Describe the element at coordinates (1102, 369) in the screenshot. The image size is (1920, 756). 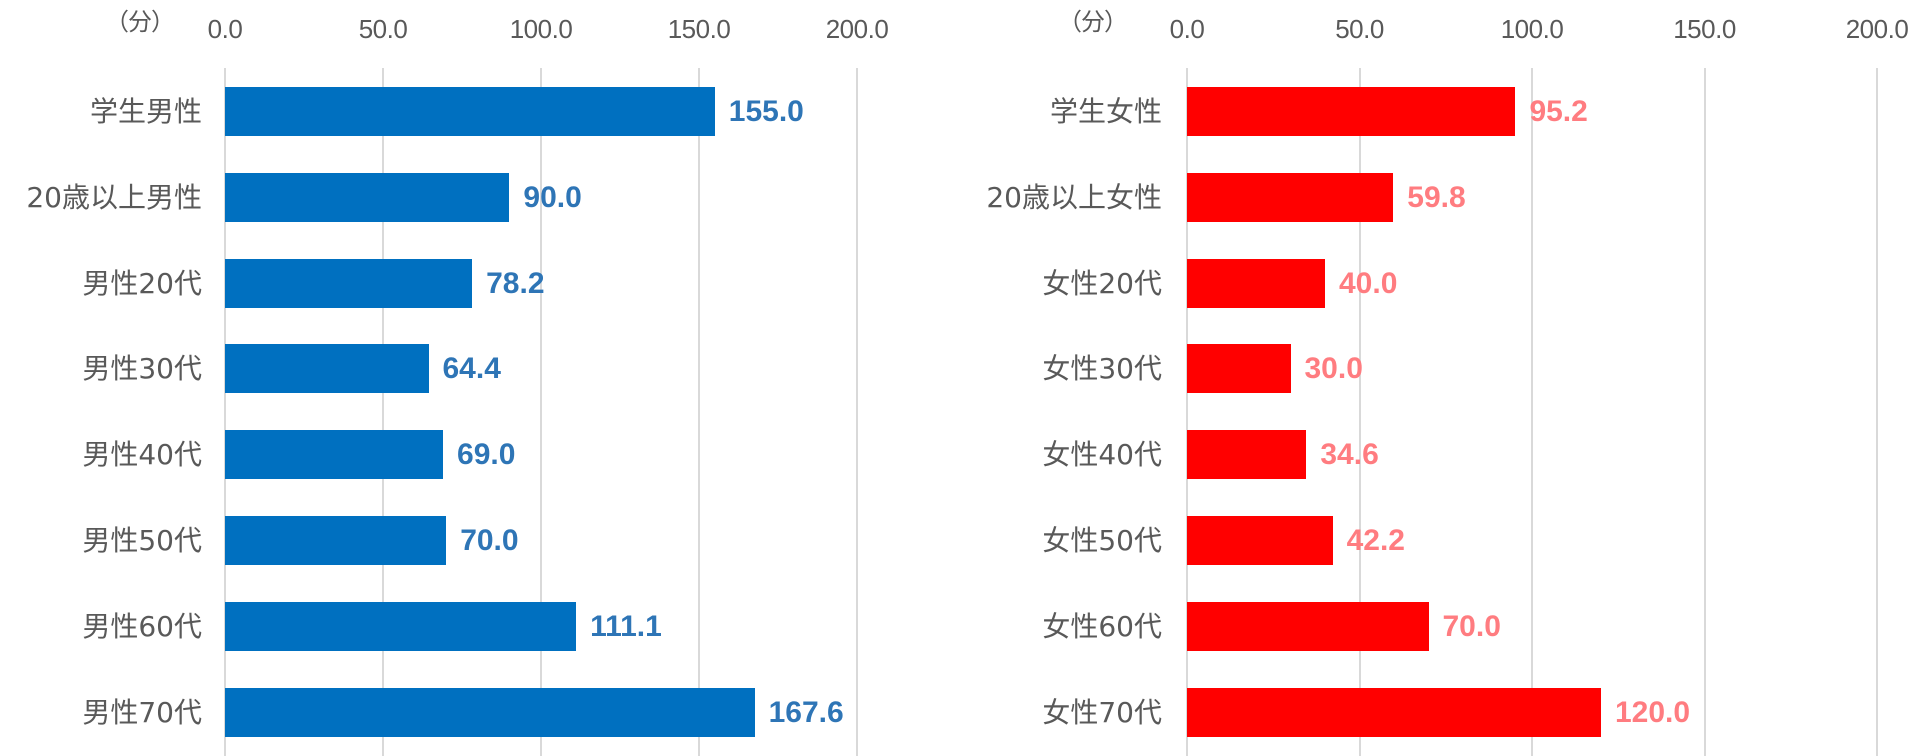
I see `category-label: 女性30代` at that location.